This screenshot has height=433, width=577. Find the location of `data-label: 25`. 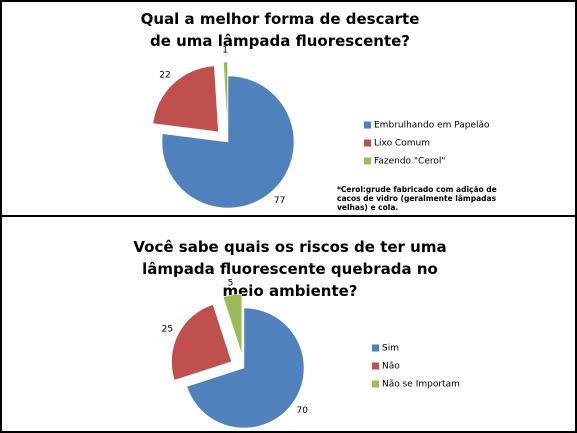

data-label: 25 is located at coordinates (167, 329).